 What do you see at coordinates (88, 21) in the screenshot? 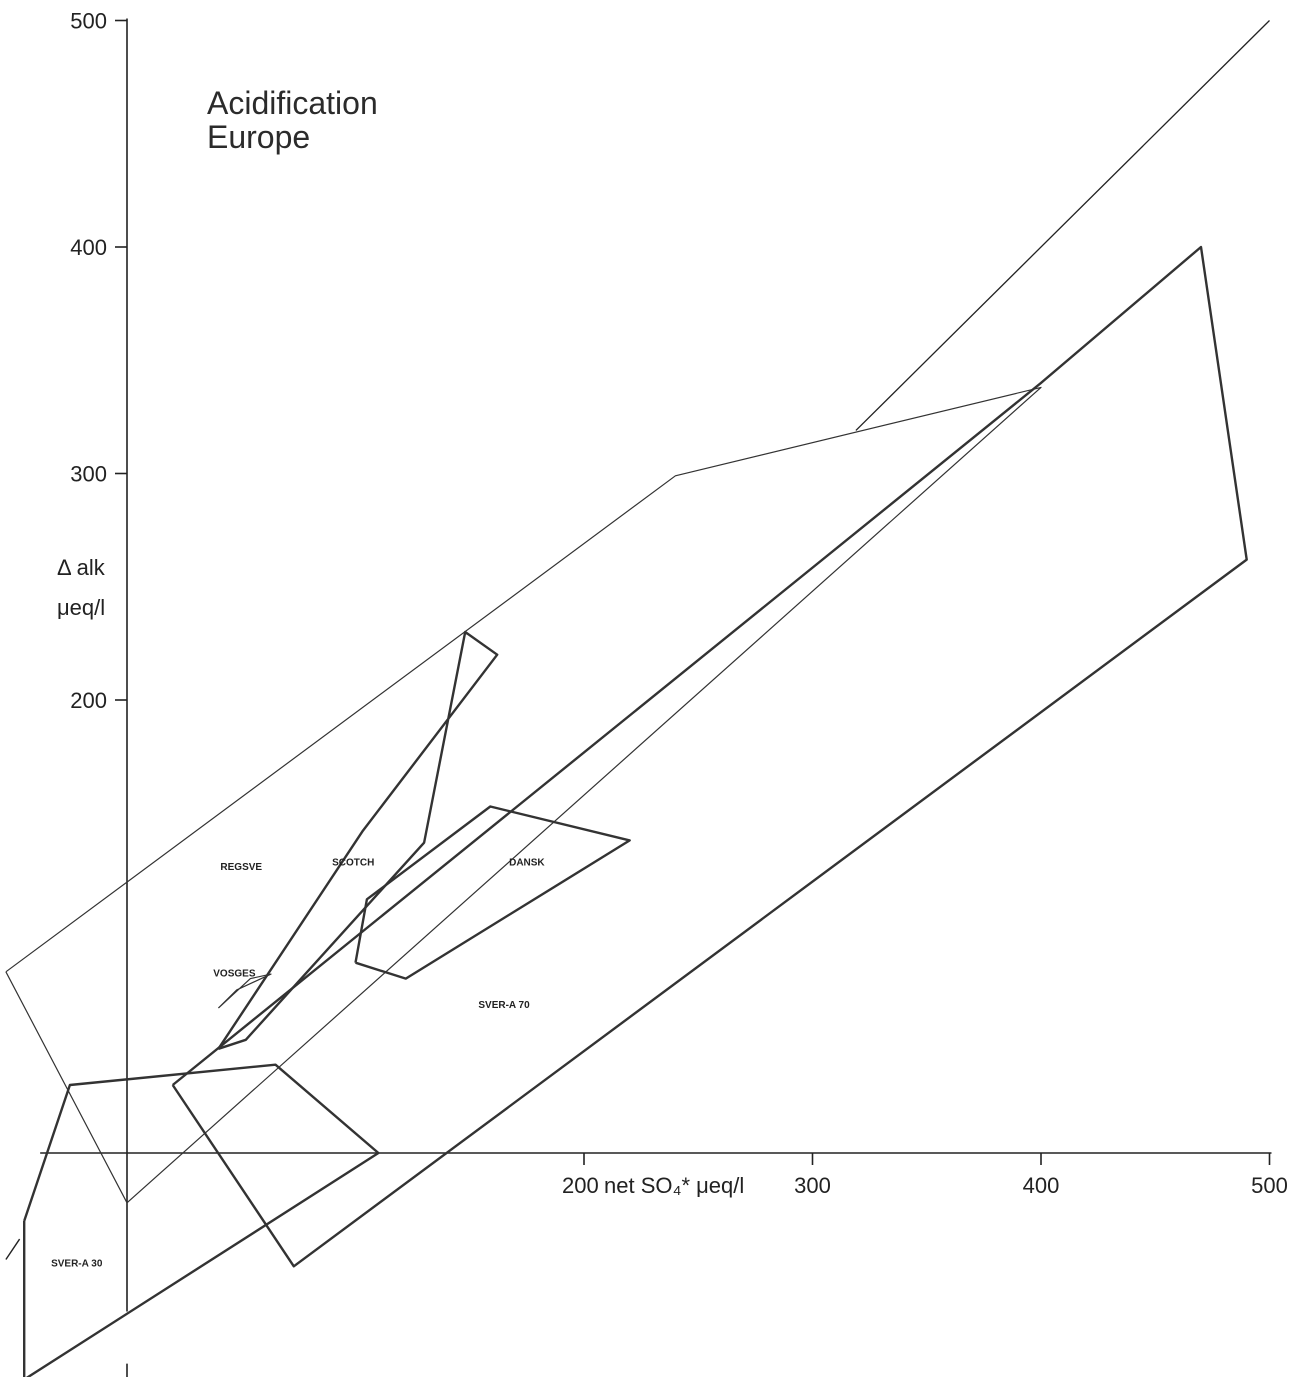
I see `y-tick-label-500: 500` at bounding box center [88, 21].